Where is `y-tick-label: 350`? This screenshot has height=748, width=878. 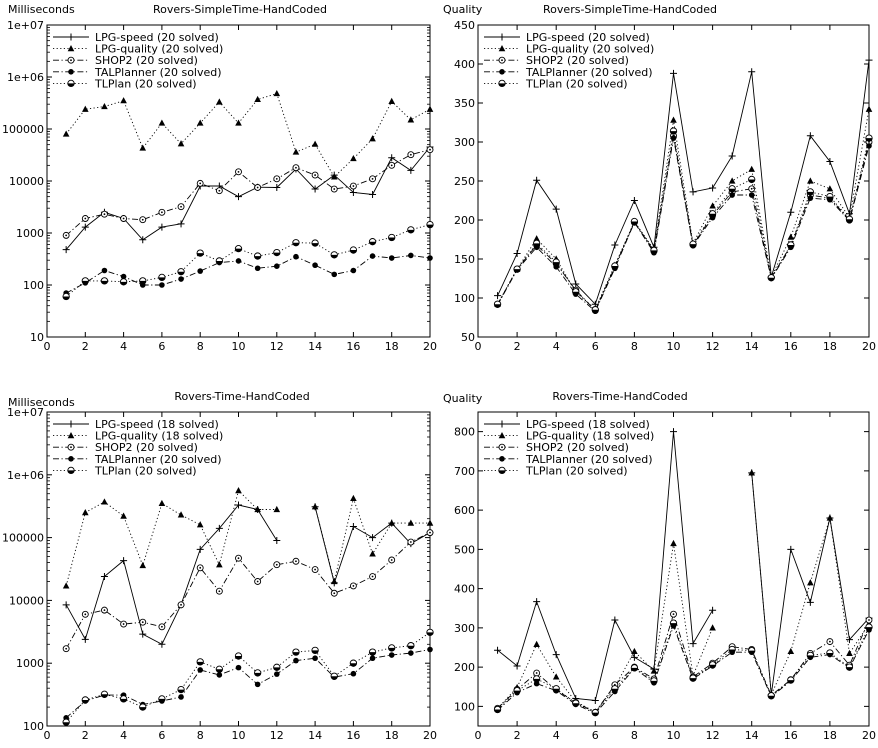
y-tick-label: 350 is located at coordinates (464, 103).